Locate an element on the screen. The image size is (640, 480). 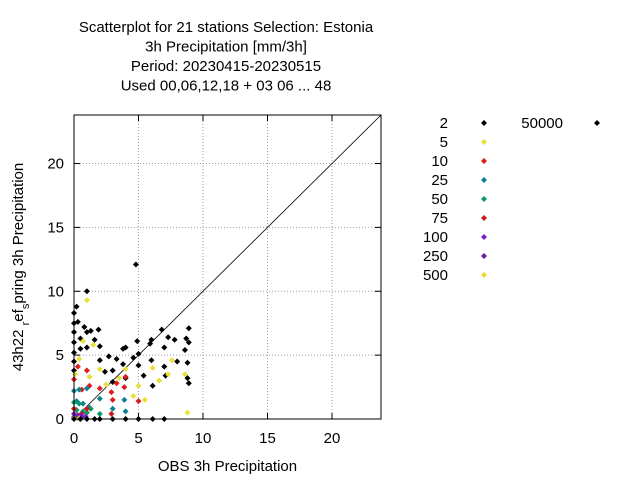
y-tick-label-2: 10 is located at coordinates (55, 291).